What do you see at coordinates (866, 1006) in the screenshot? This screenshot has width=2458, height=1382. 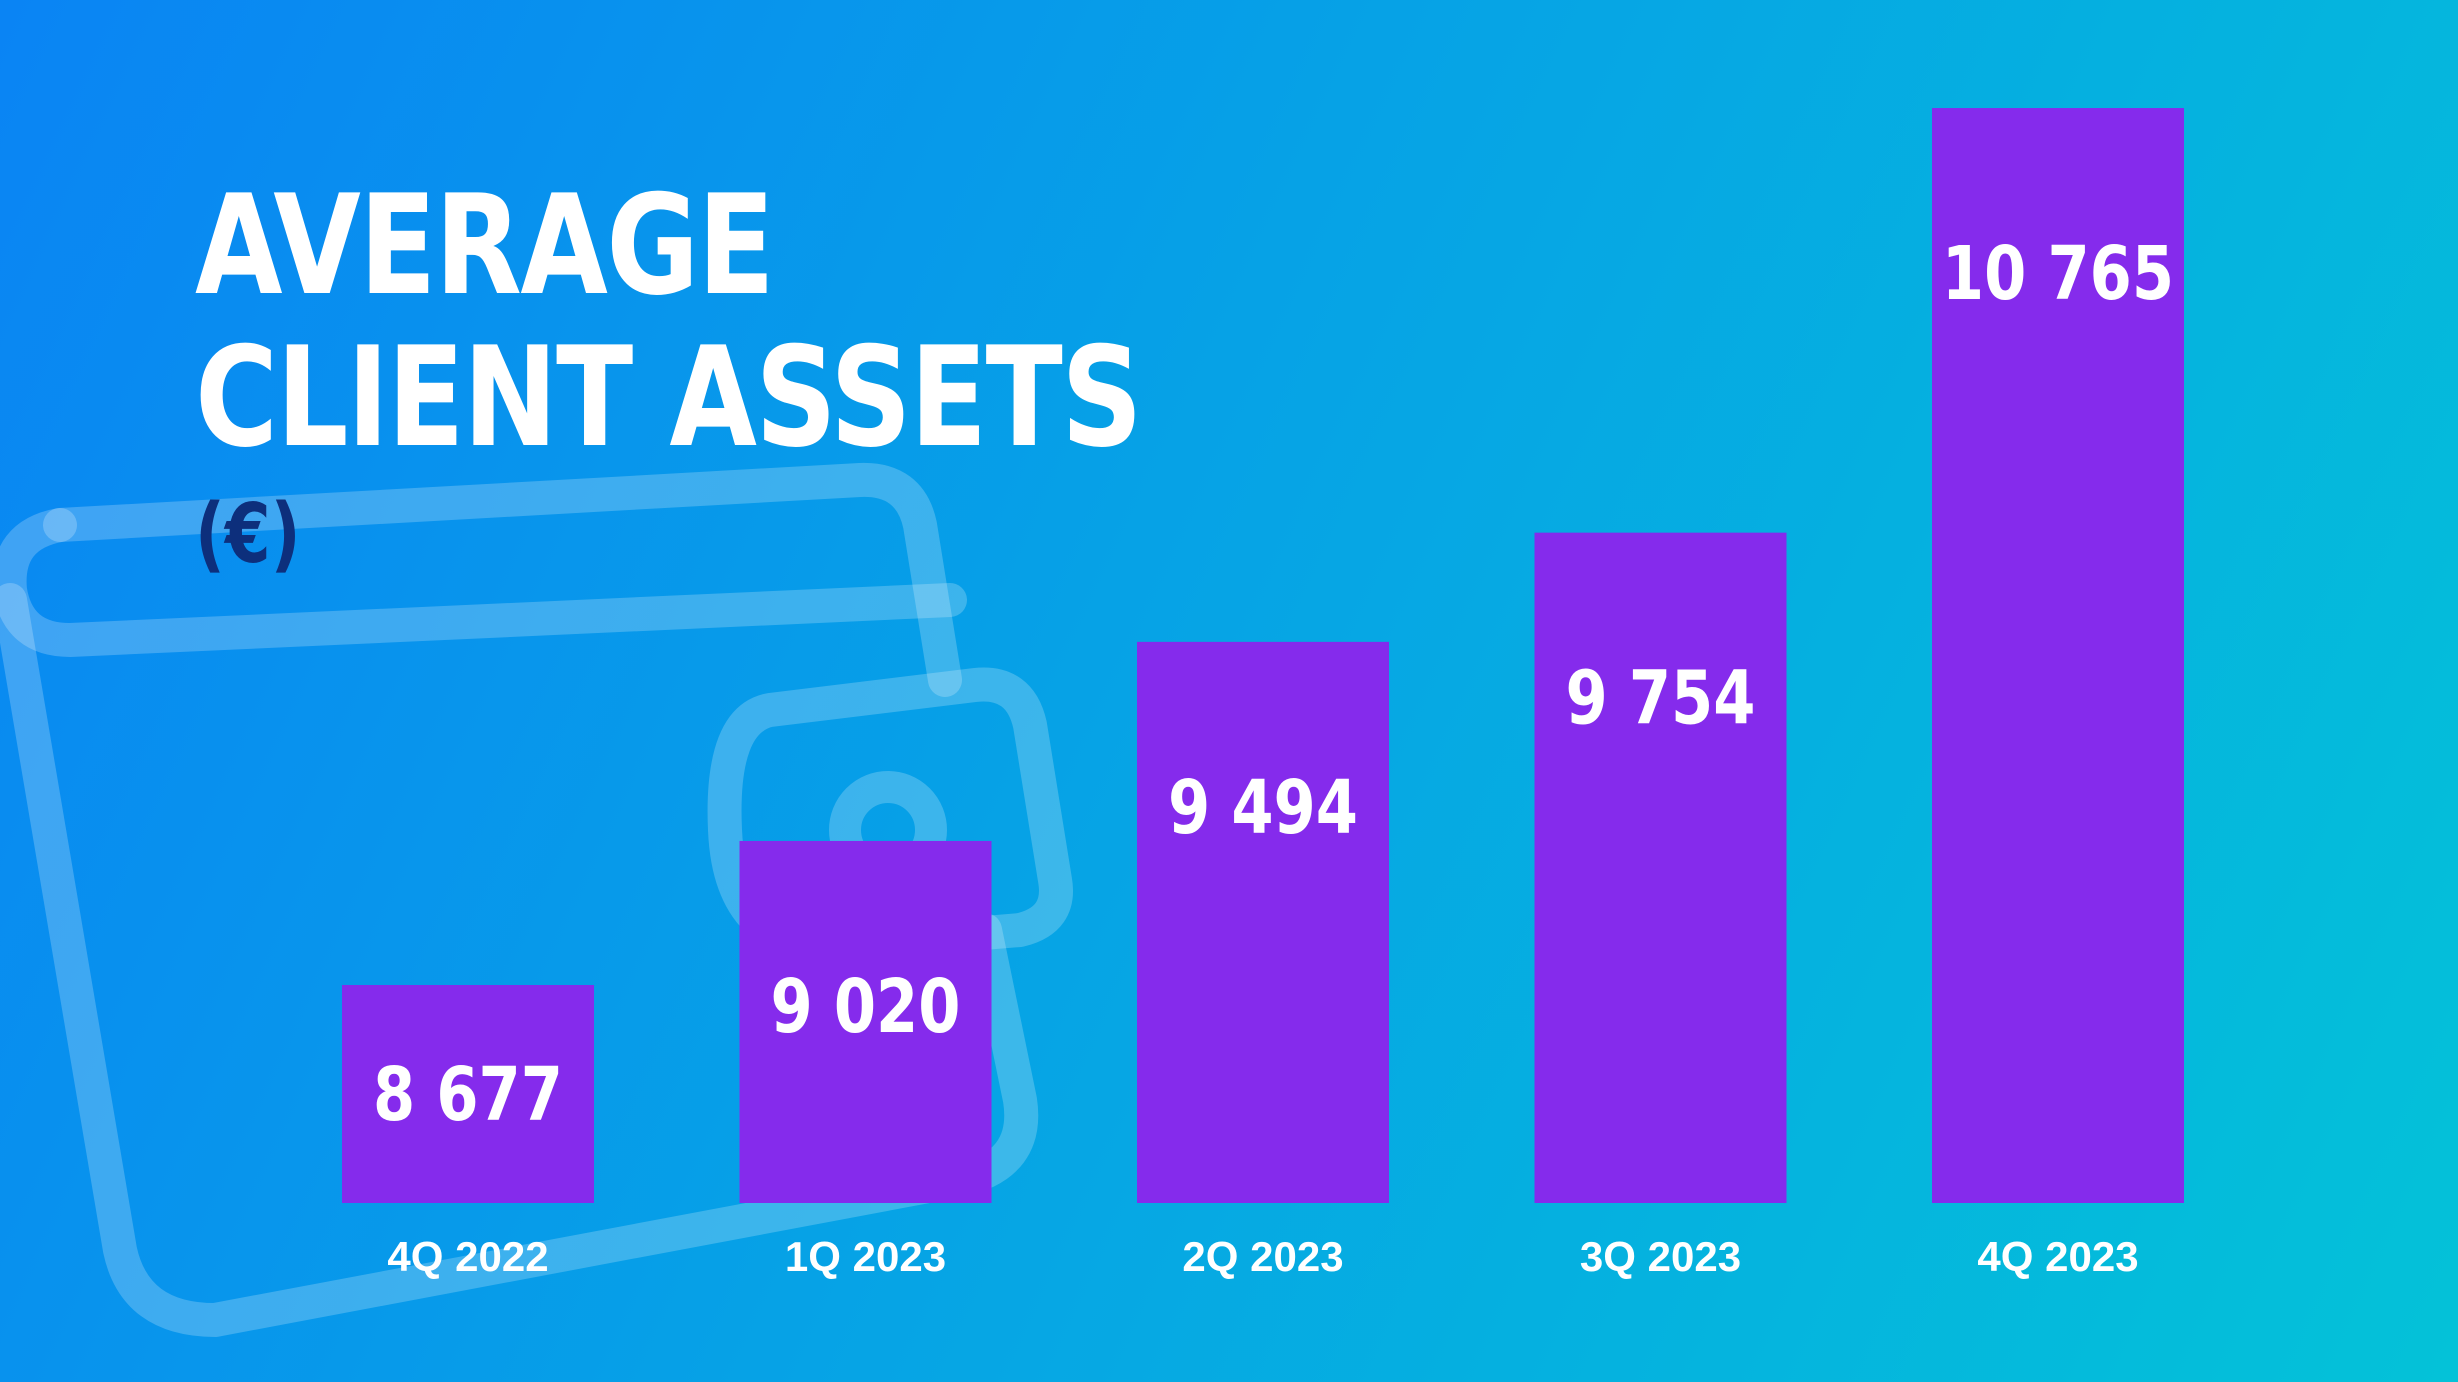 I see `bar-value-label-1: 9 020` at bounding box center [866, 1006].